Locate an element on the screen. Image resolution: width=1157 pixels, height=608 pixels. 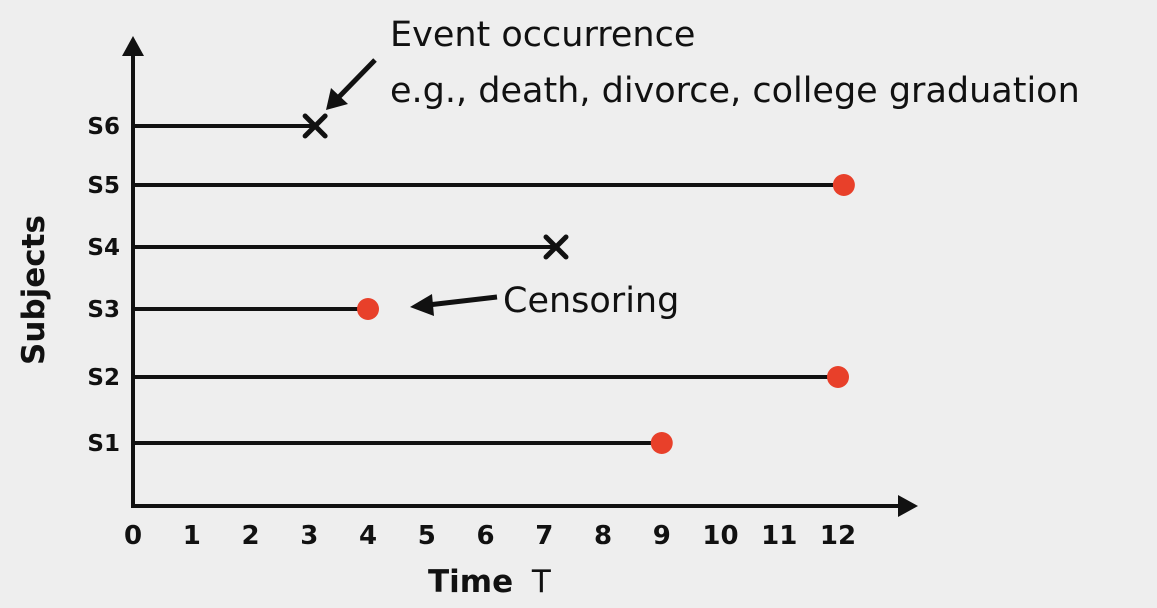
x-tick-label: 10 is located at coordinates (720, 536).